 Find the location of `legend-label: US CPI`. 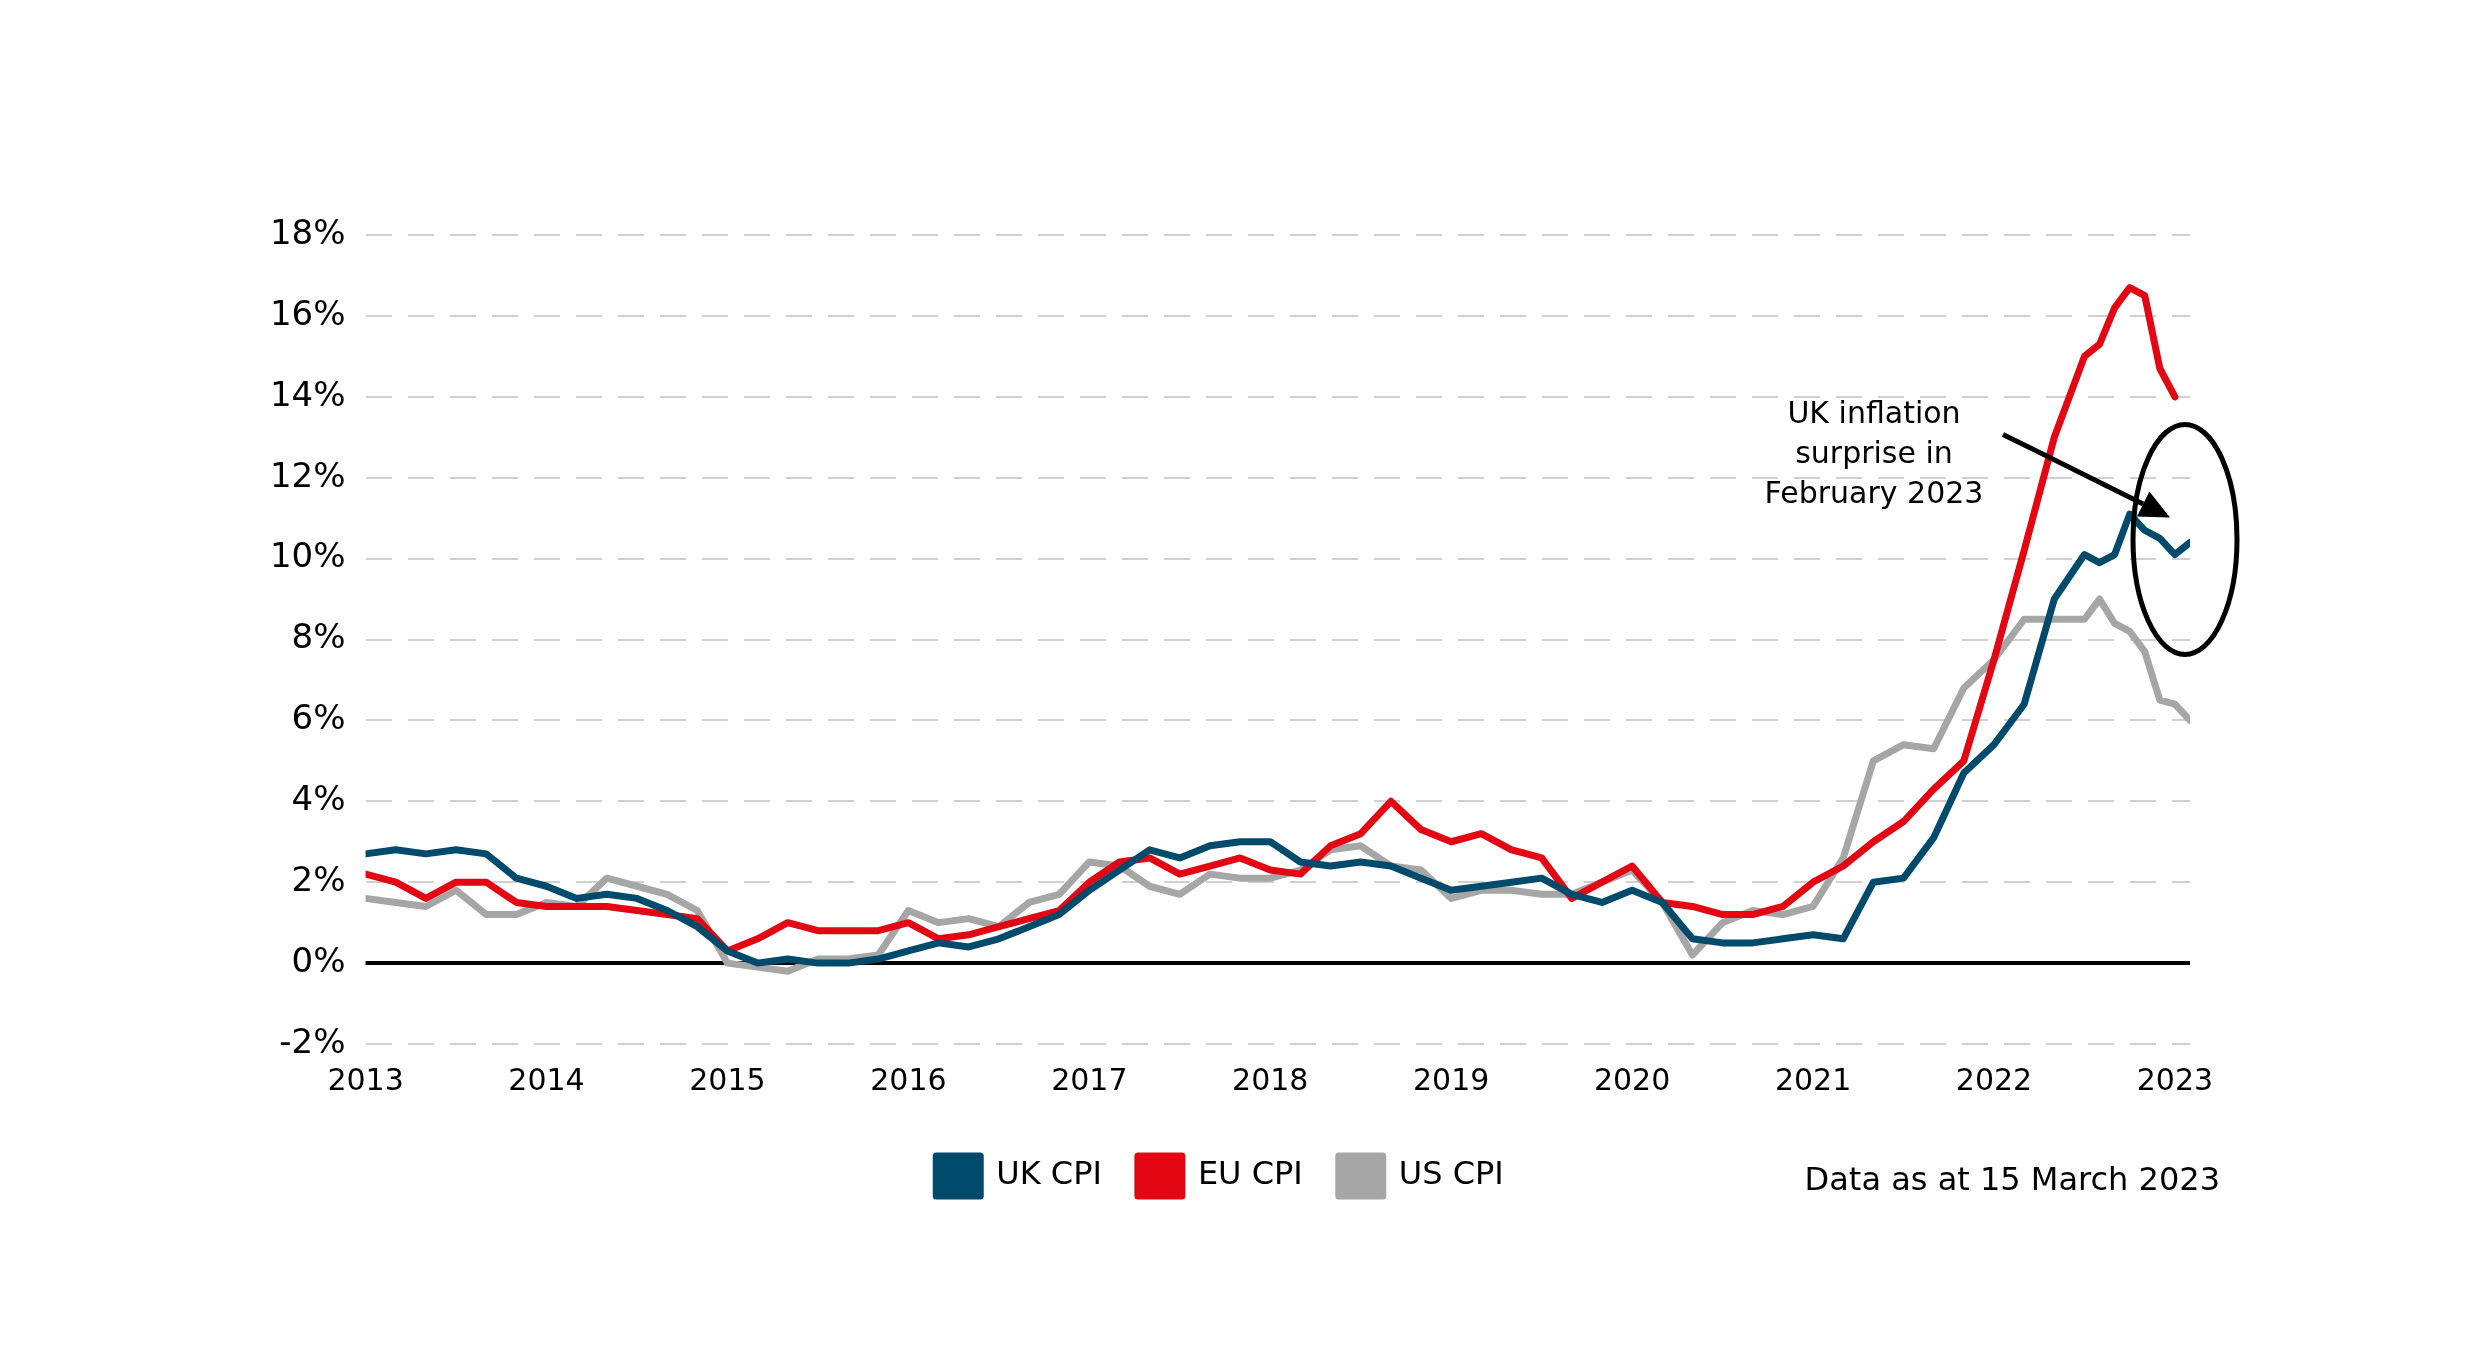

legend-label: US CPI is located at coordinates (1451, 1173).